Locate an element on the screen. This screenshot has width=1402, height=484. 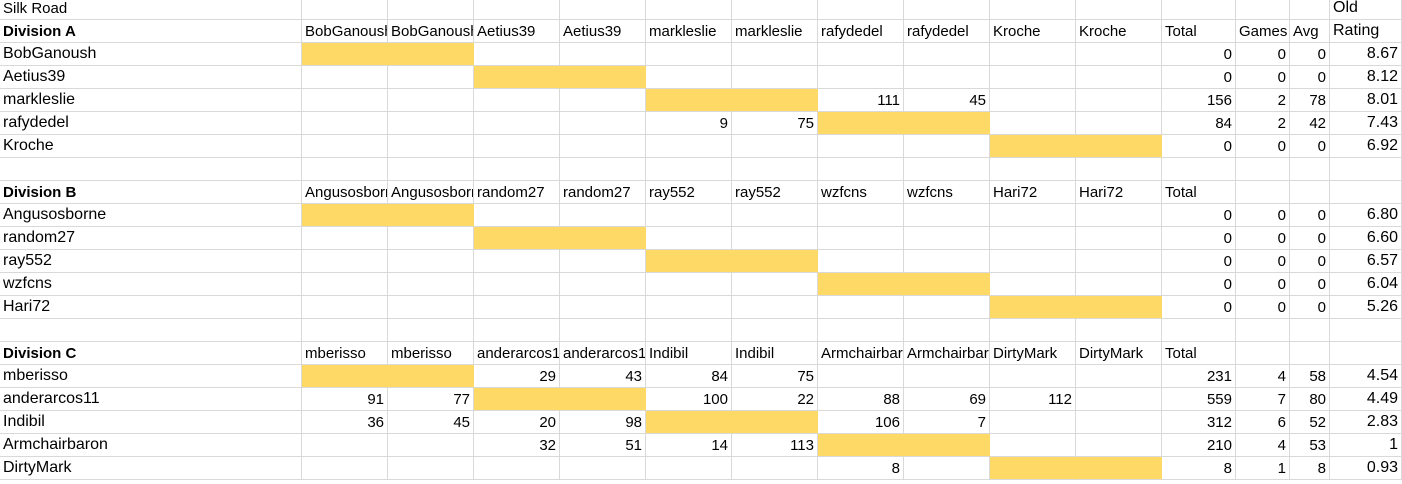
cell-text: markleslie is located at coordinates (151, 100).